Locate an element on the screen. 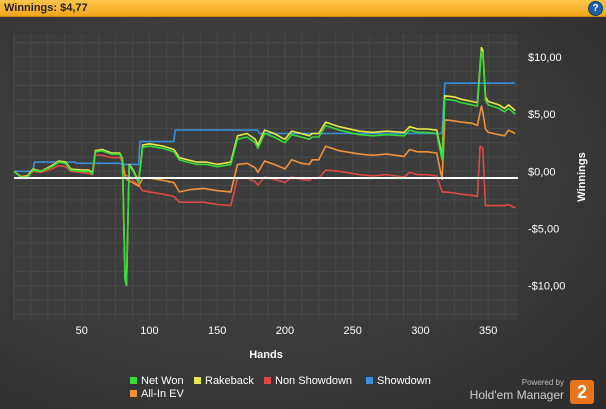 This screenshot has height=409, width=606. brand-logo: Powered by Hold'em Manager 2 is located at coordinates (535, 392).